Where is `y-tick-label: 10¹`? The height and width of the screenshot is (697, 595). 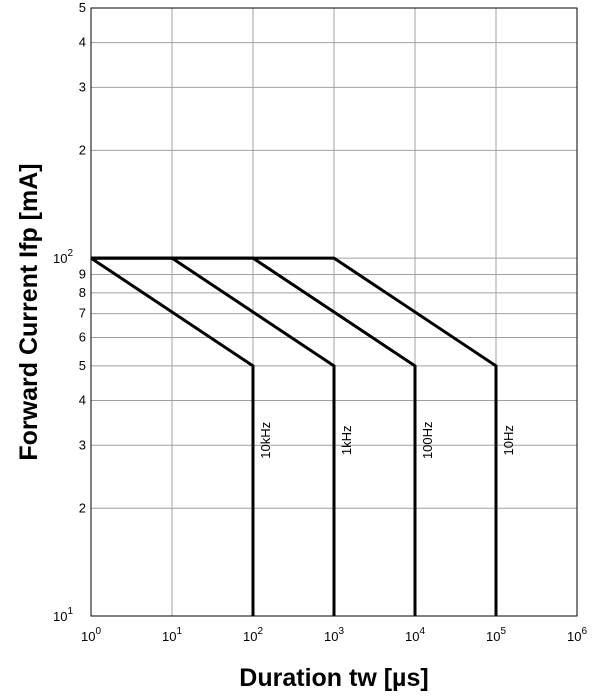 y-tick-label: 10¹ is located at coordinates (63, 615).